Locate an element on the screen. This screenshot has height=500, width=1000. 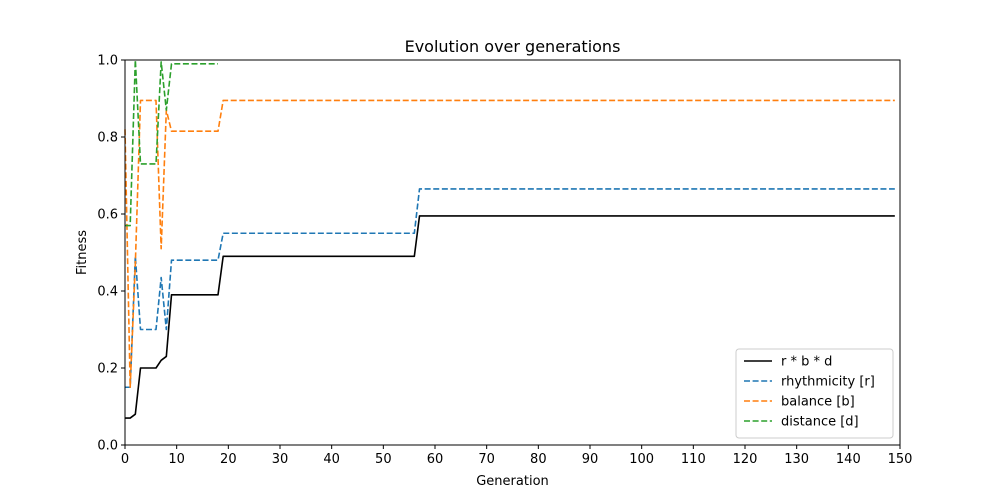
x-tick-label: 10 is located at coordinates (176, 459).